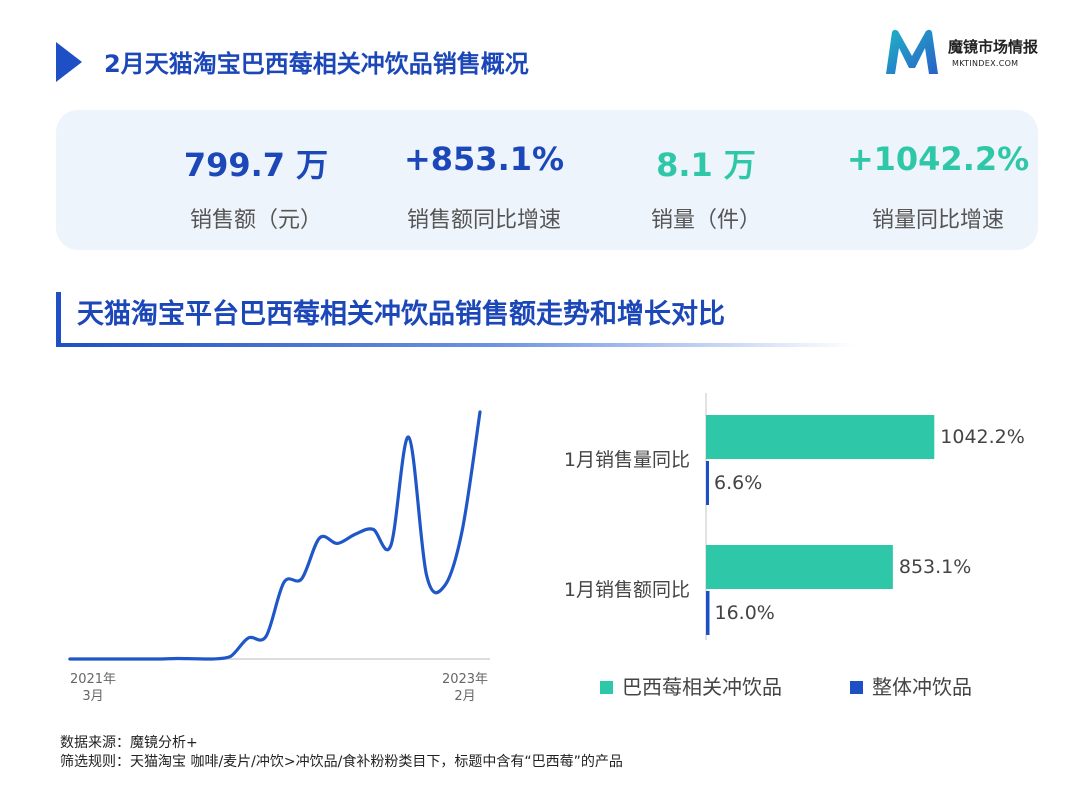 The height and width of the screenshot is (810, 1080). I want to click on kpi-value: +1042.2%, so click(938, 159).